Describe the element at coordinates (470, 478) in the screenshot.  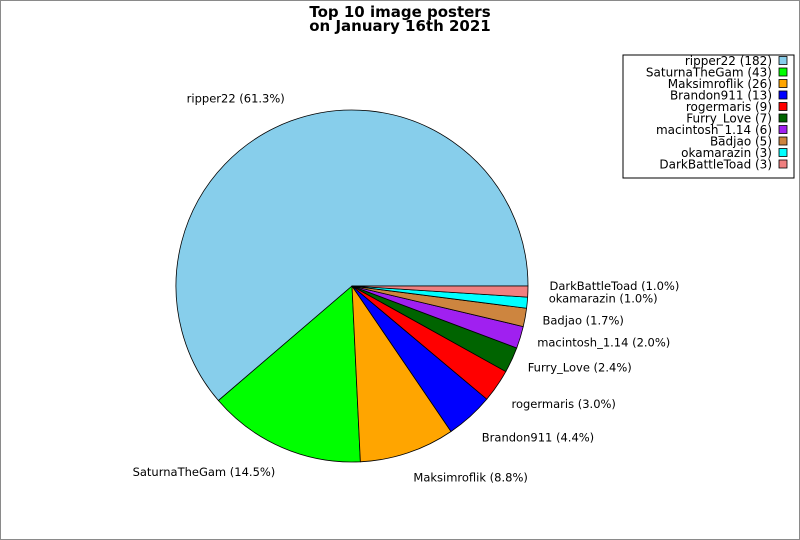
I see `slice-label-maksimroflik: Maksimroflik (8.8%)` at that location.